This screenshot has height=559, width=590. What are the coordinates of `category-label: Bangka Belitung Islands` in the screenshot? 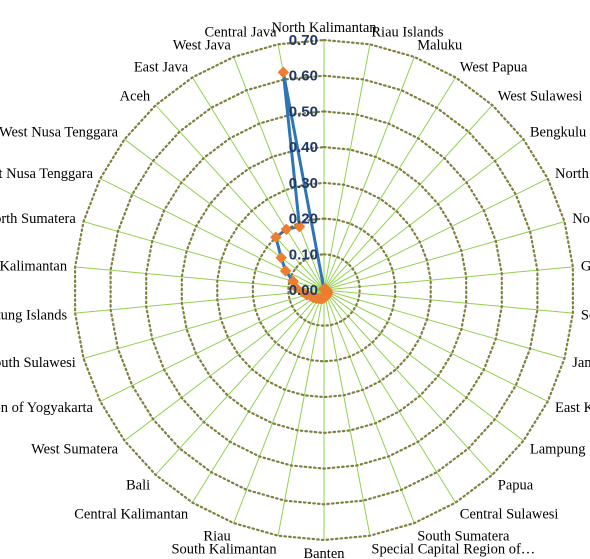 It's located at (33, 315).